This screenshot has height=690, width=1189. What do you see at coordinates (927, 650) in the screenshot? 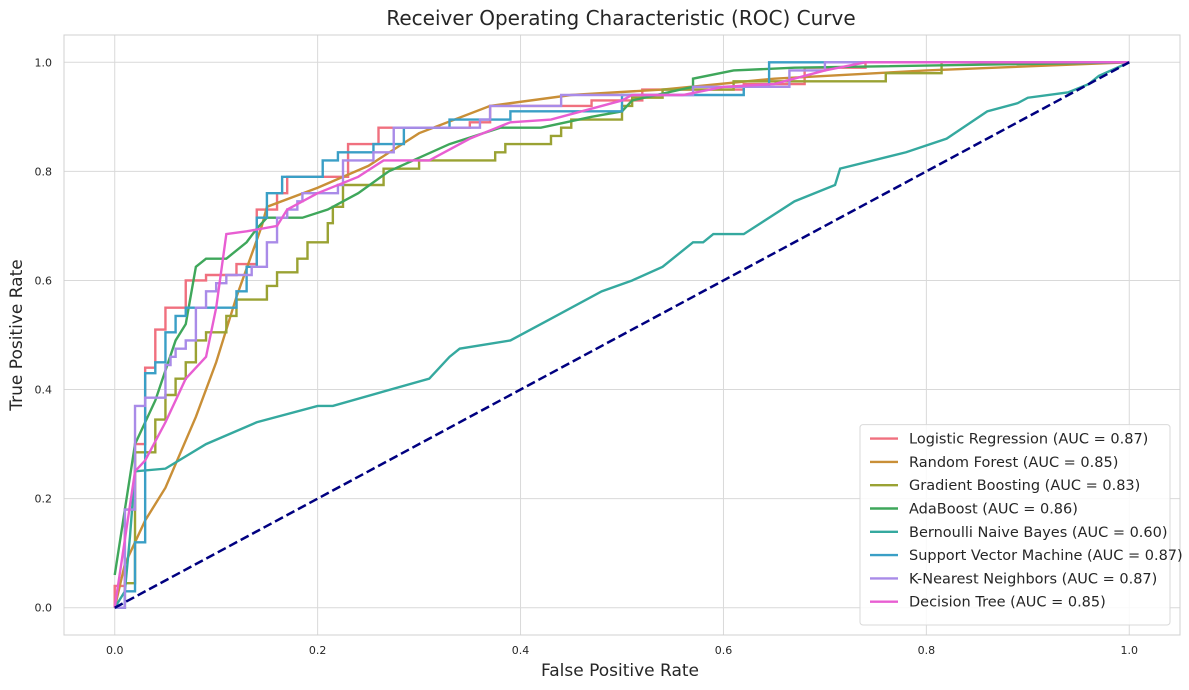
I see `x-tick-label: 0.8` at bounding box center [927, 650].